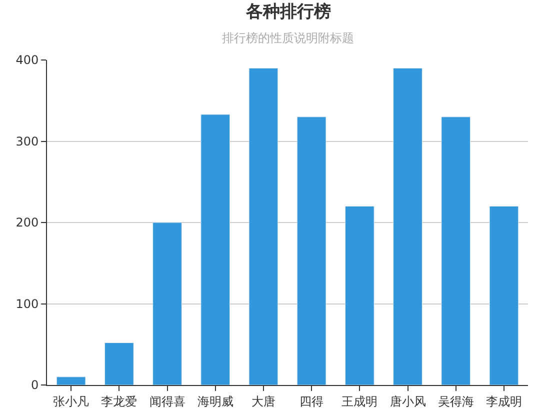 This screenshot has height=420, width=550. I want to click on y-tick-label: 400, so click(27, 60).